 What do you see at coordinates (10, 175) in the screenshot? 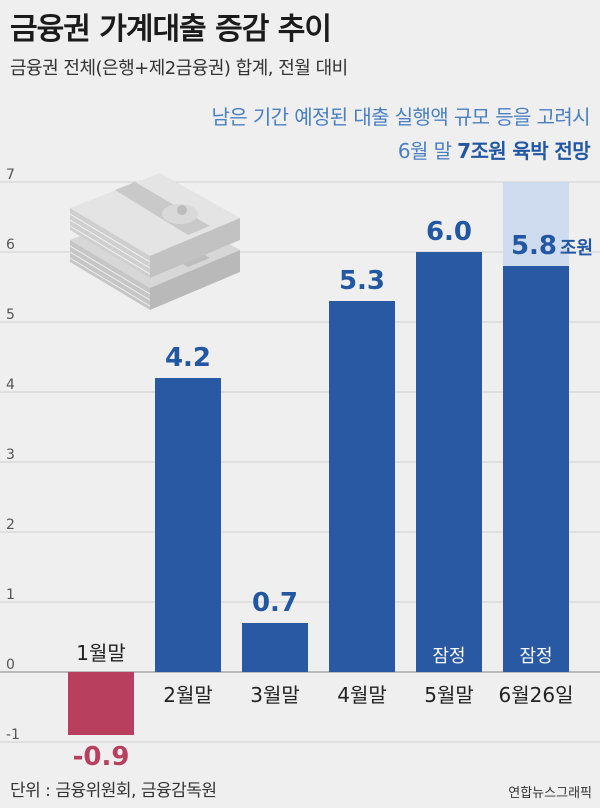
I see `y-tick-label: 7` at bounding box center [10, 175].